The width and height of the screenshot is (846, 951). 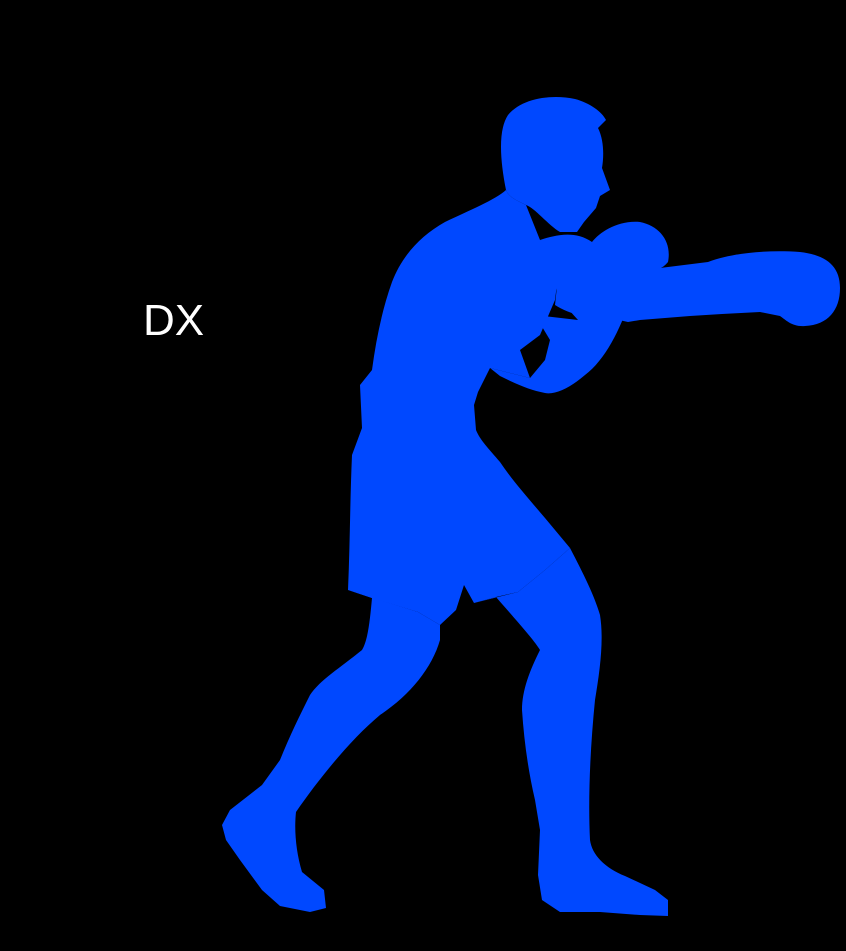 What do you see at coordinates (459, 407) in the screenshot?
I see `torso-shape` at bounding box center [459, 407].